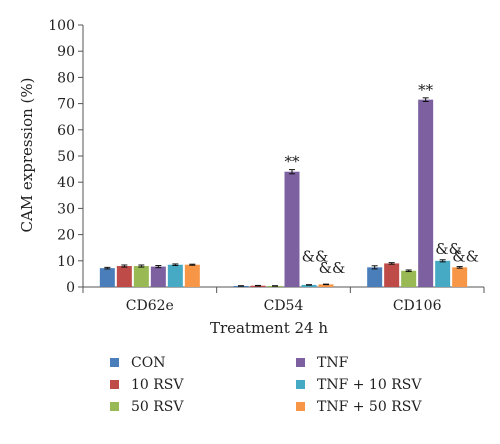 The width and height of the screenshot is (500, 444). Describe the element at coordinates (27, 154) in the screenshot. I see `y-axis-title: CAM expression (%)` at that location.